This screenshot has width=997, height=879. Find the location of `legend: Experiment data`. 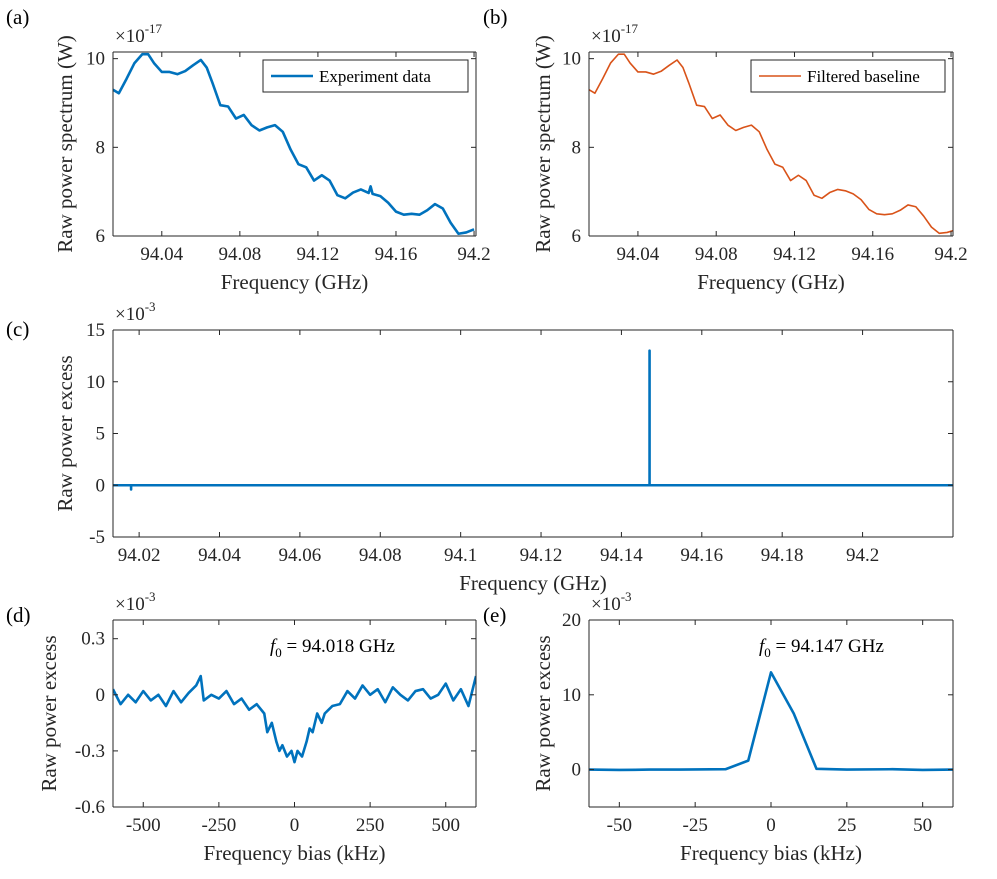

legend: Experiment data is located at coordinates (365, 76).